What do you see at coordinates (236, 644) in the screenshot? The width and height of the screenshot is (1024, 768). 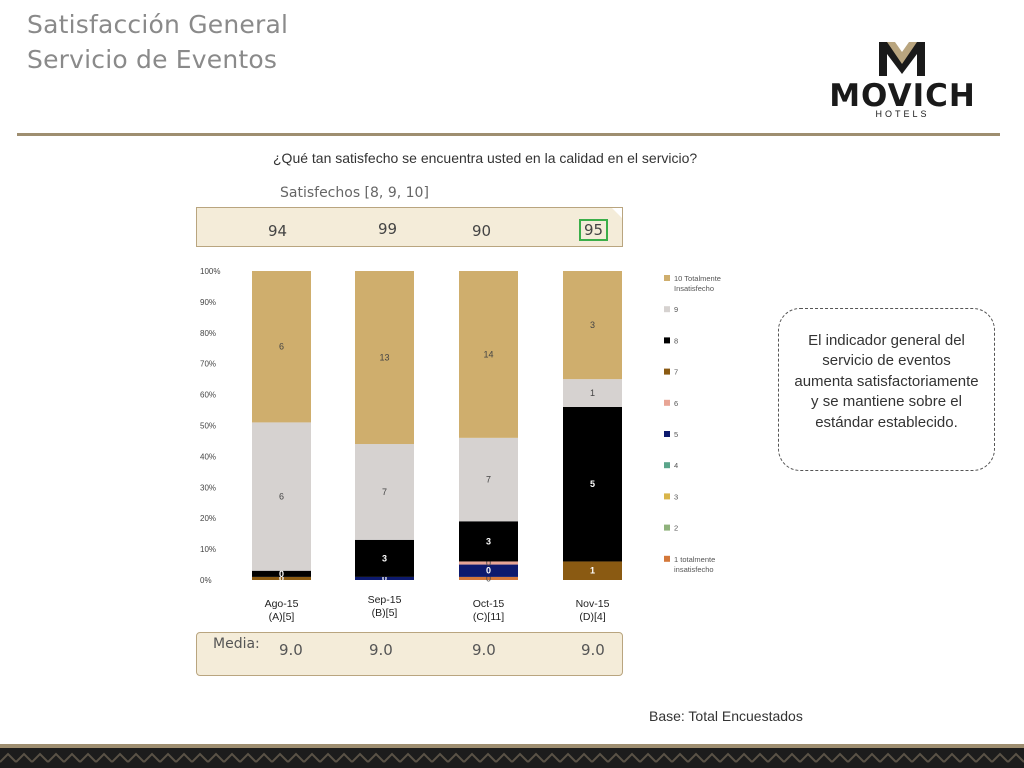 I see `media-label: Media:` at bounding box center [236, 644].